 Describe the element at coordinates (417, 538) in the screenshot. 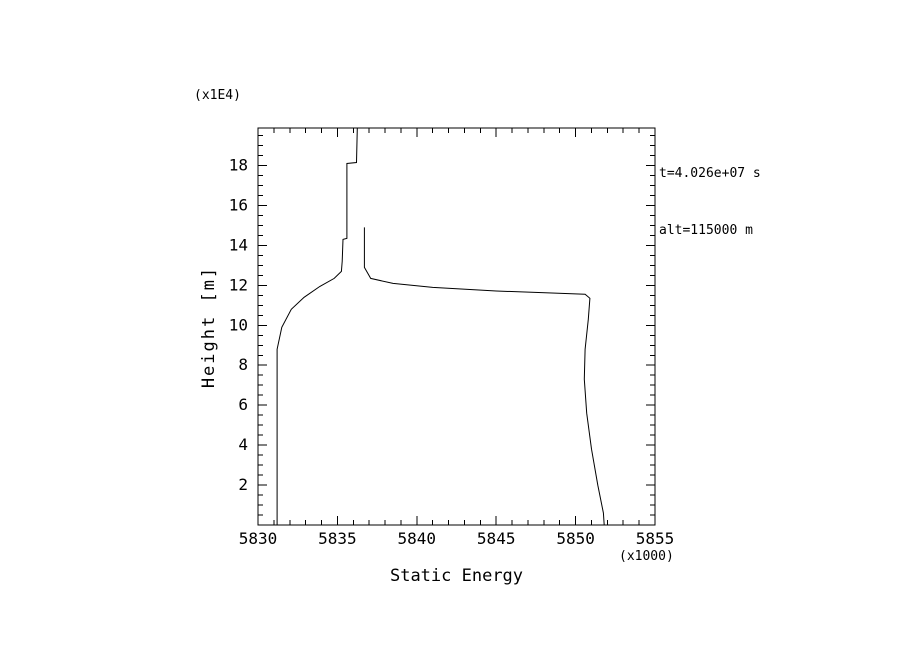

I see `x-tick-label: 5840` at that location.